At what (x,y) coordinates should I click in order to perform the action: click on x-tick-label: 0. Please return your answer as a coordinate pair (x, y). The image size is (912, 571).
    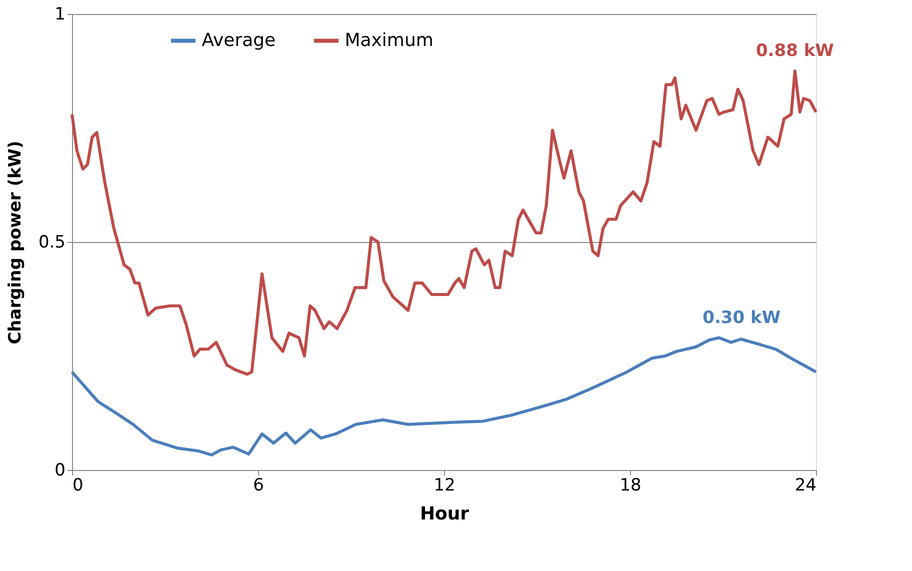
    Looking at the image, I should click on (78, 486).